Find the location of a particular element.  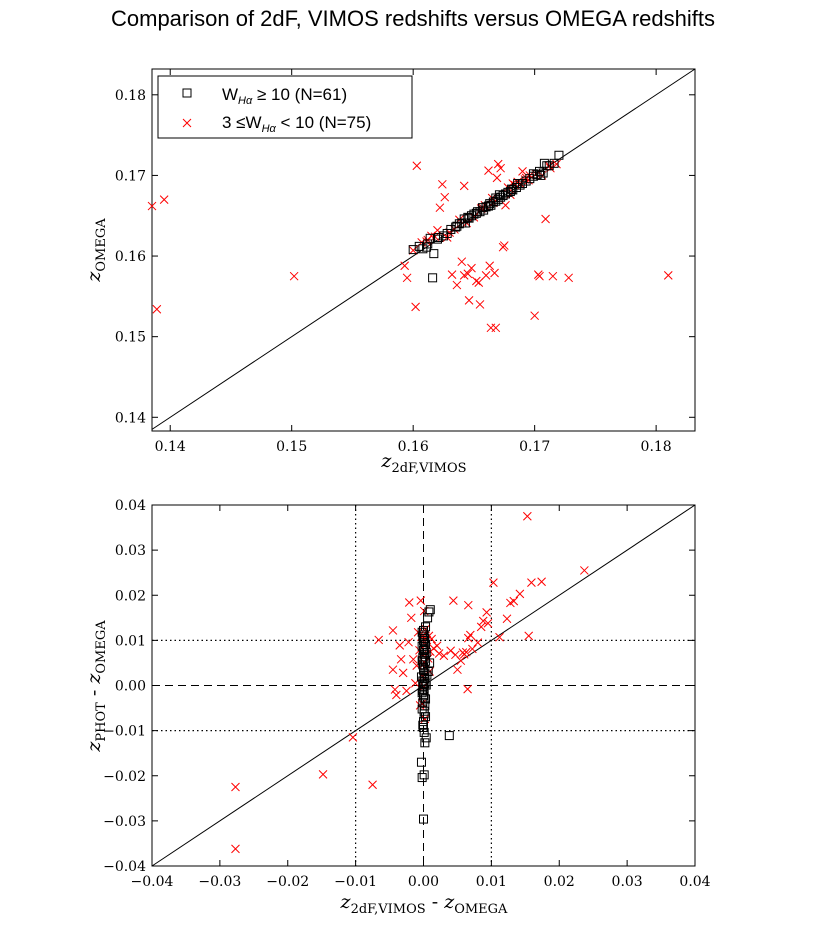

y-tick-label: −0.01 is located at coordinates (124, 732).